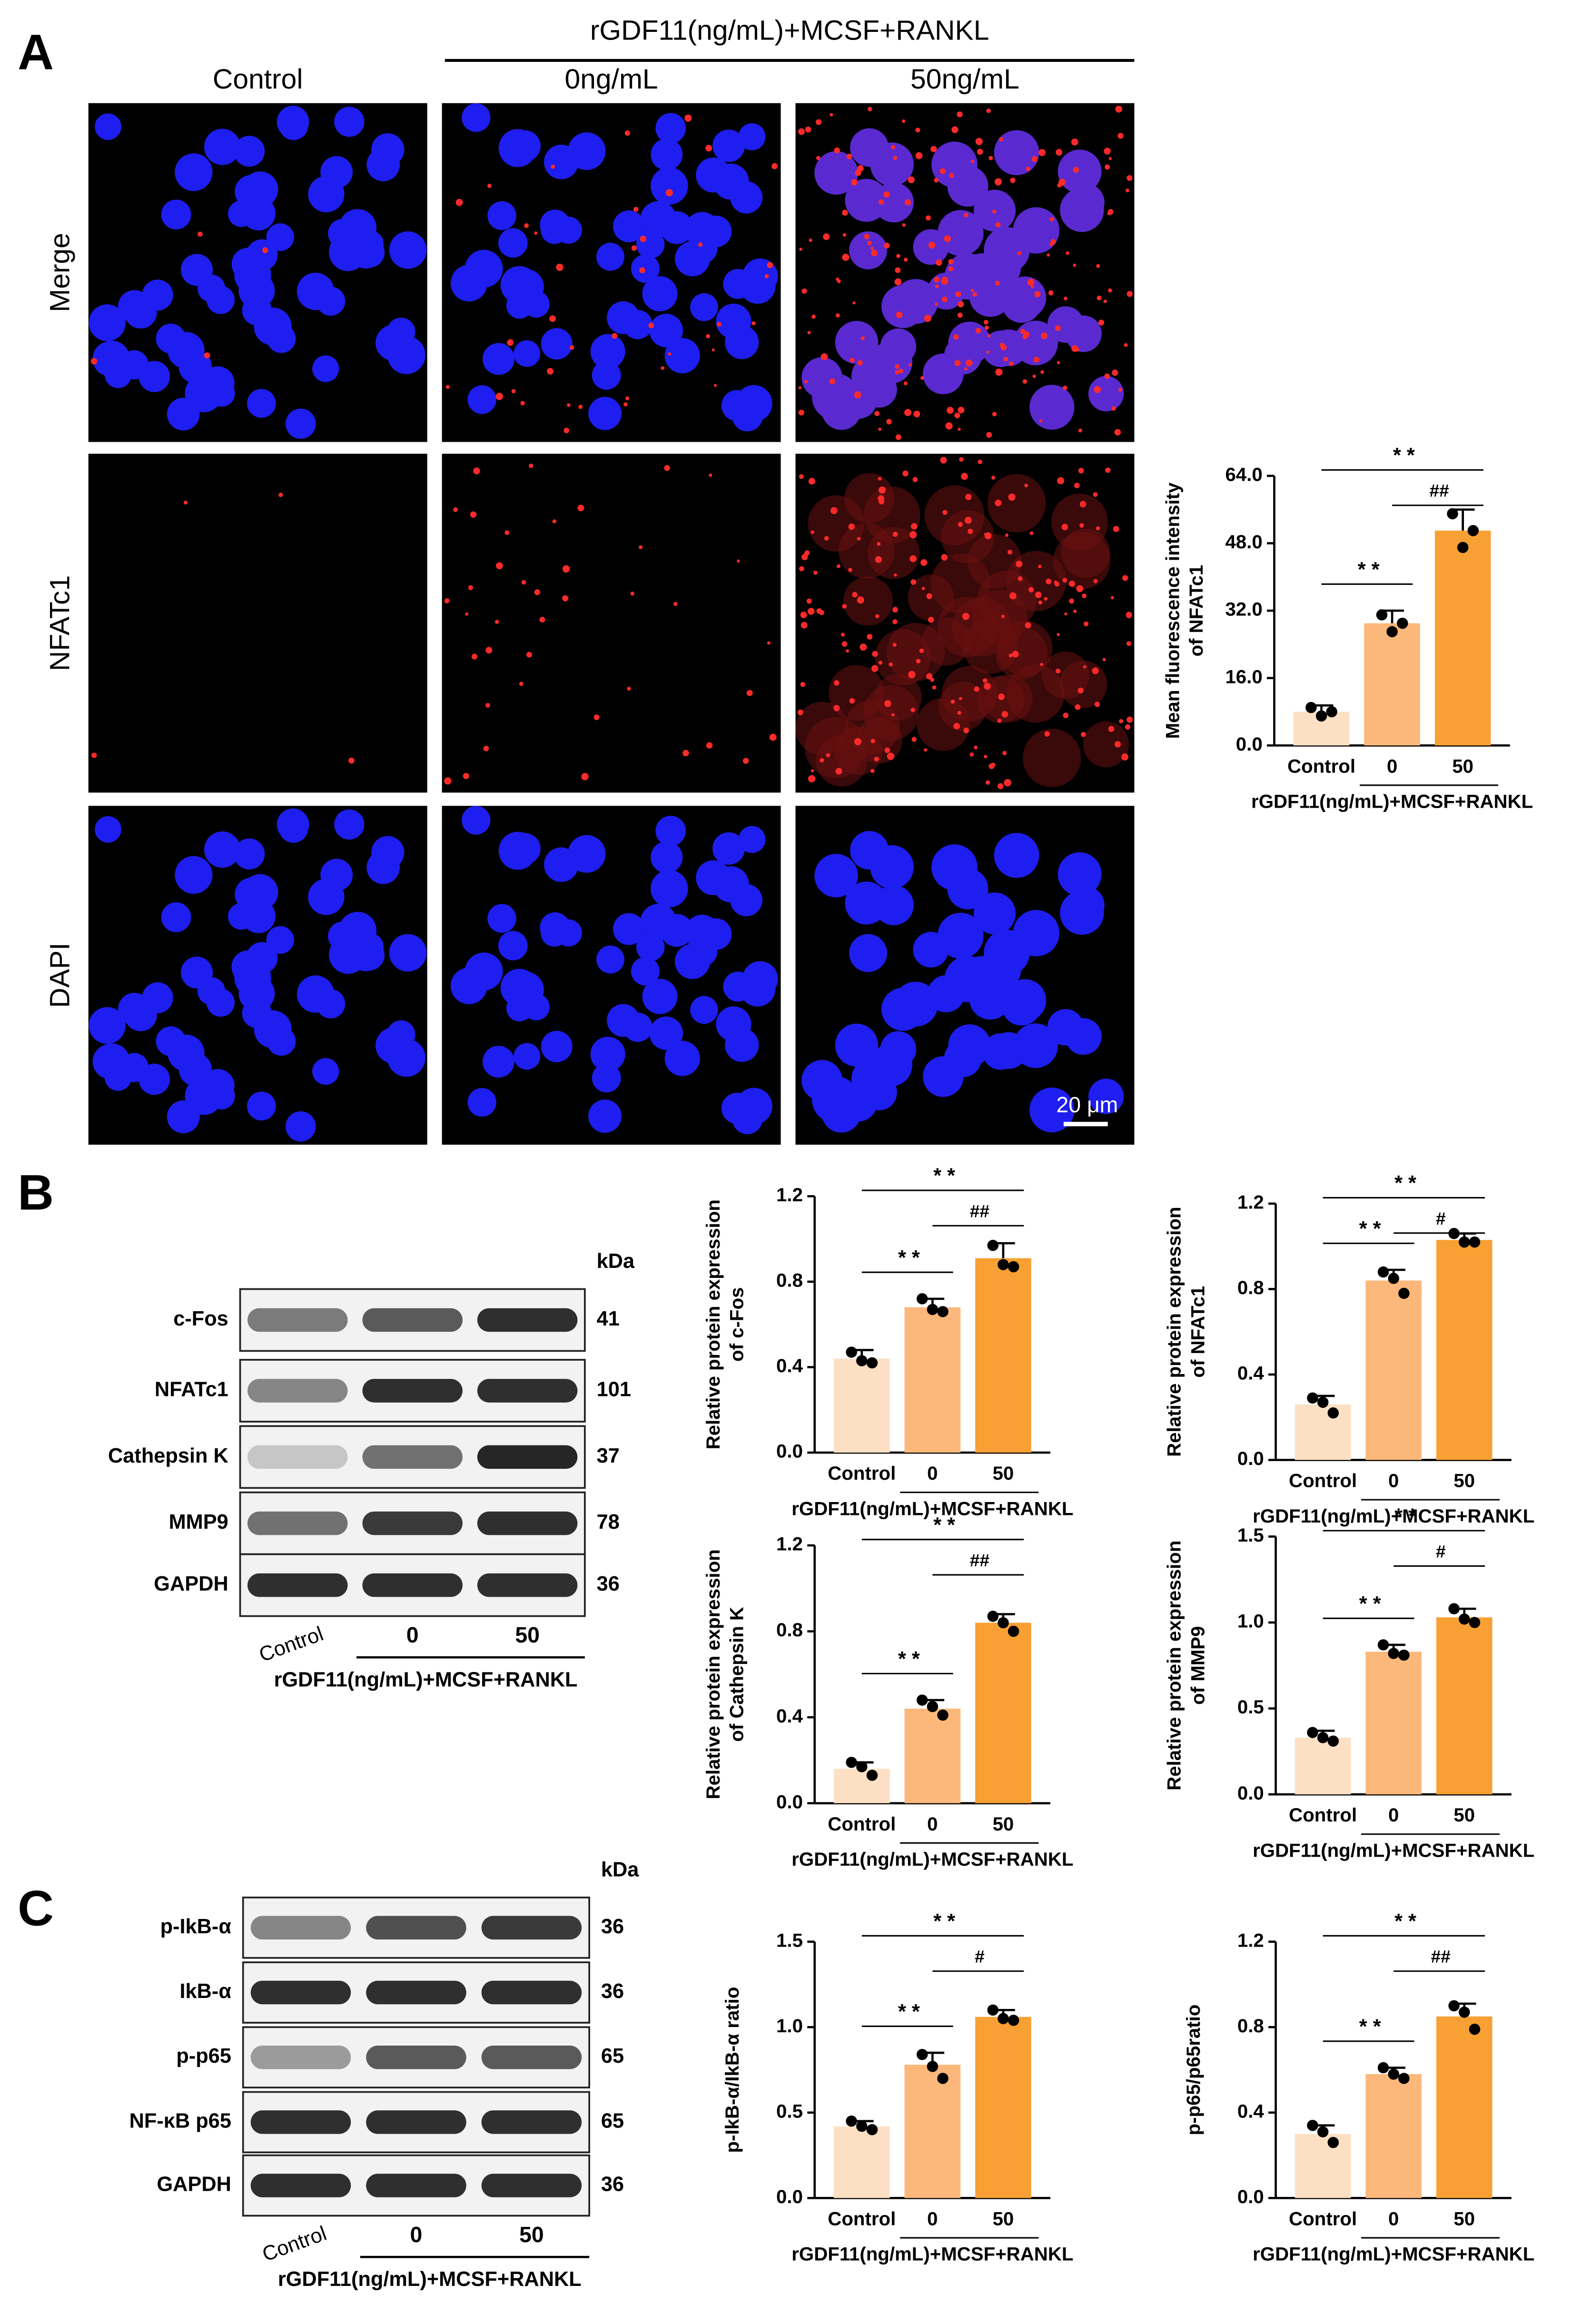 This screenshot has width=1591, height=2324. What do you see at coordinates (790, 1716) in the screenshot?
I see `y-tick-label: 0.4` at bounding box center [790, 1716].